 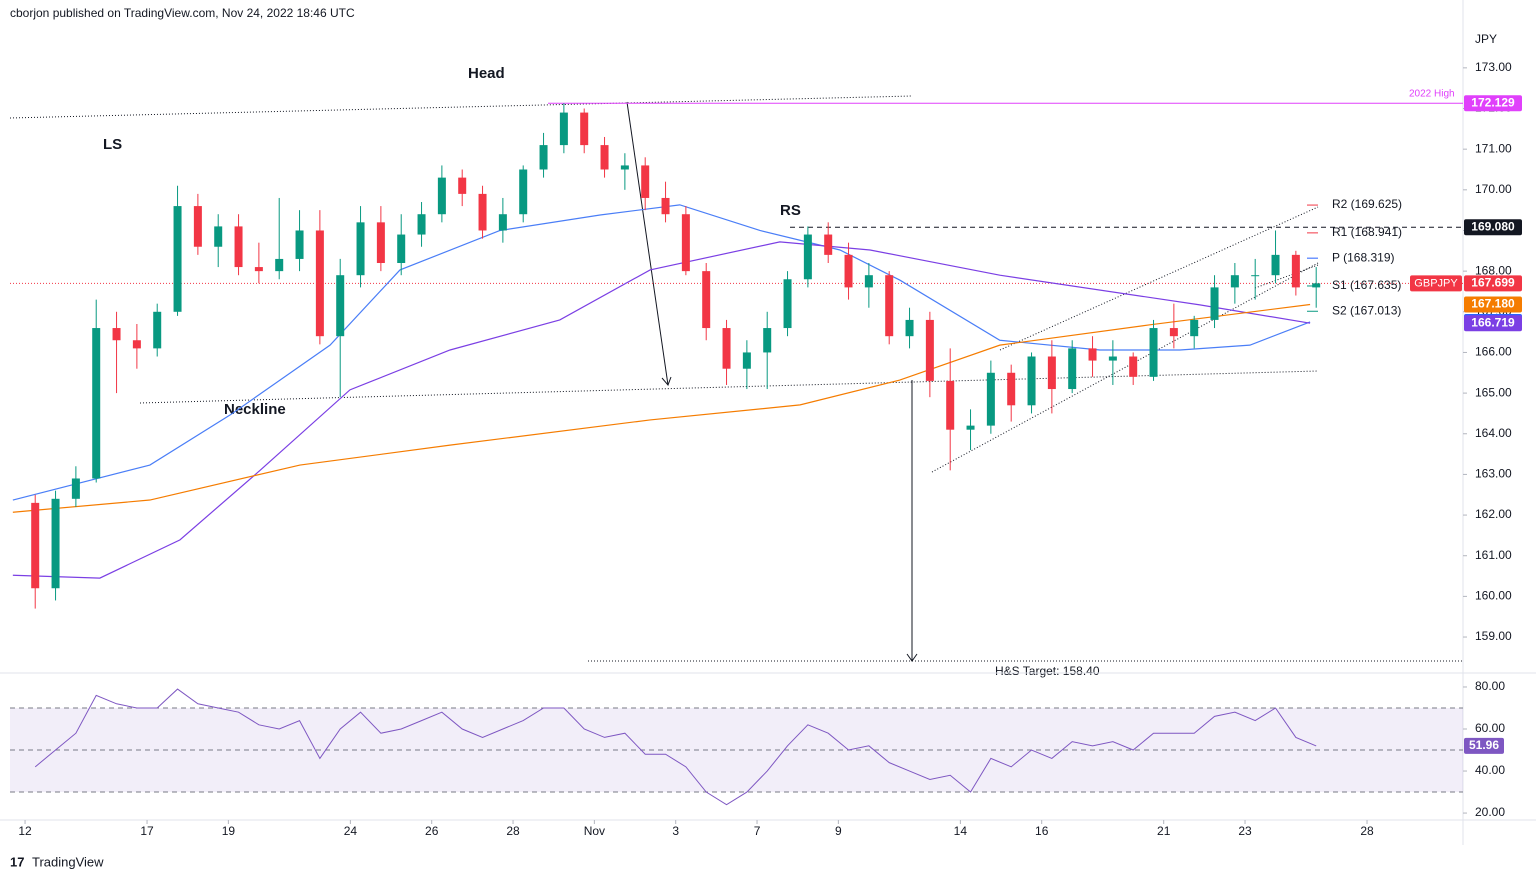 What do you see at coordinates (1493, 514) in the screenshot?
I see `y-tick-label: 162.00` at bounding box center [1493, 514].